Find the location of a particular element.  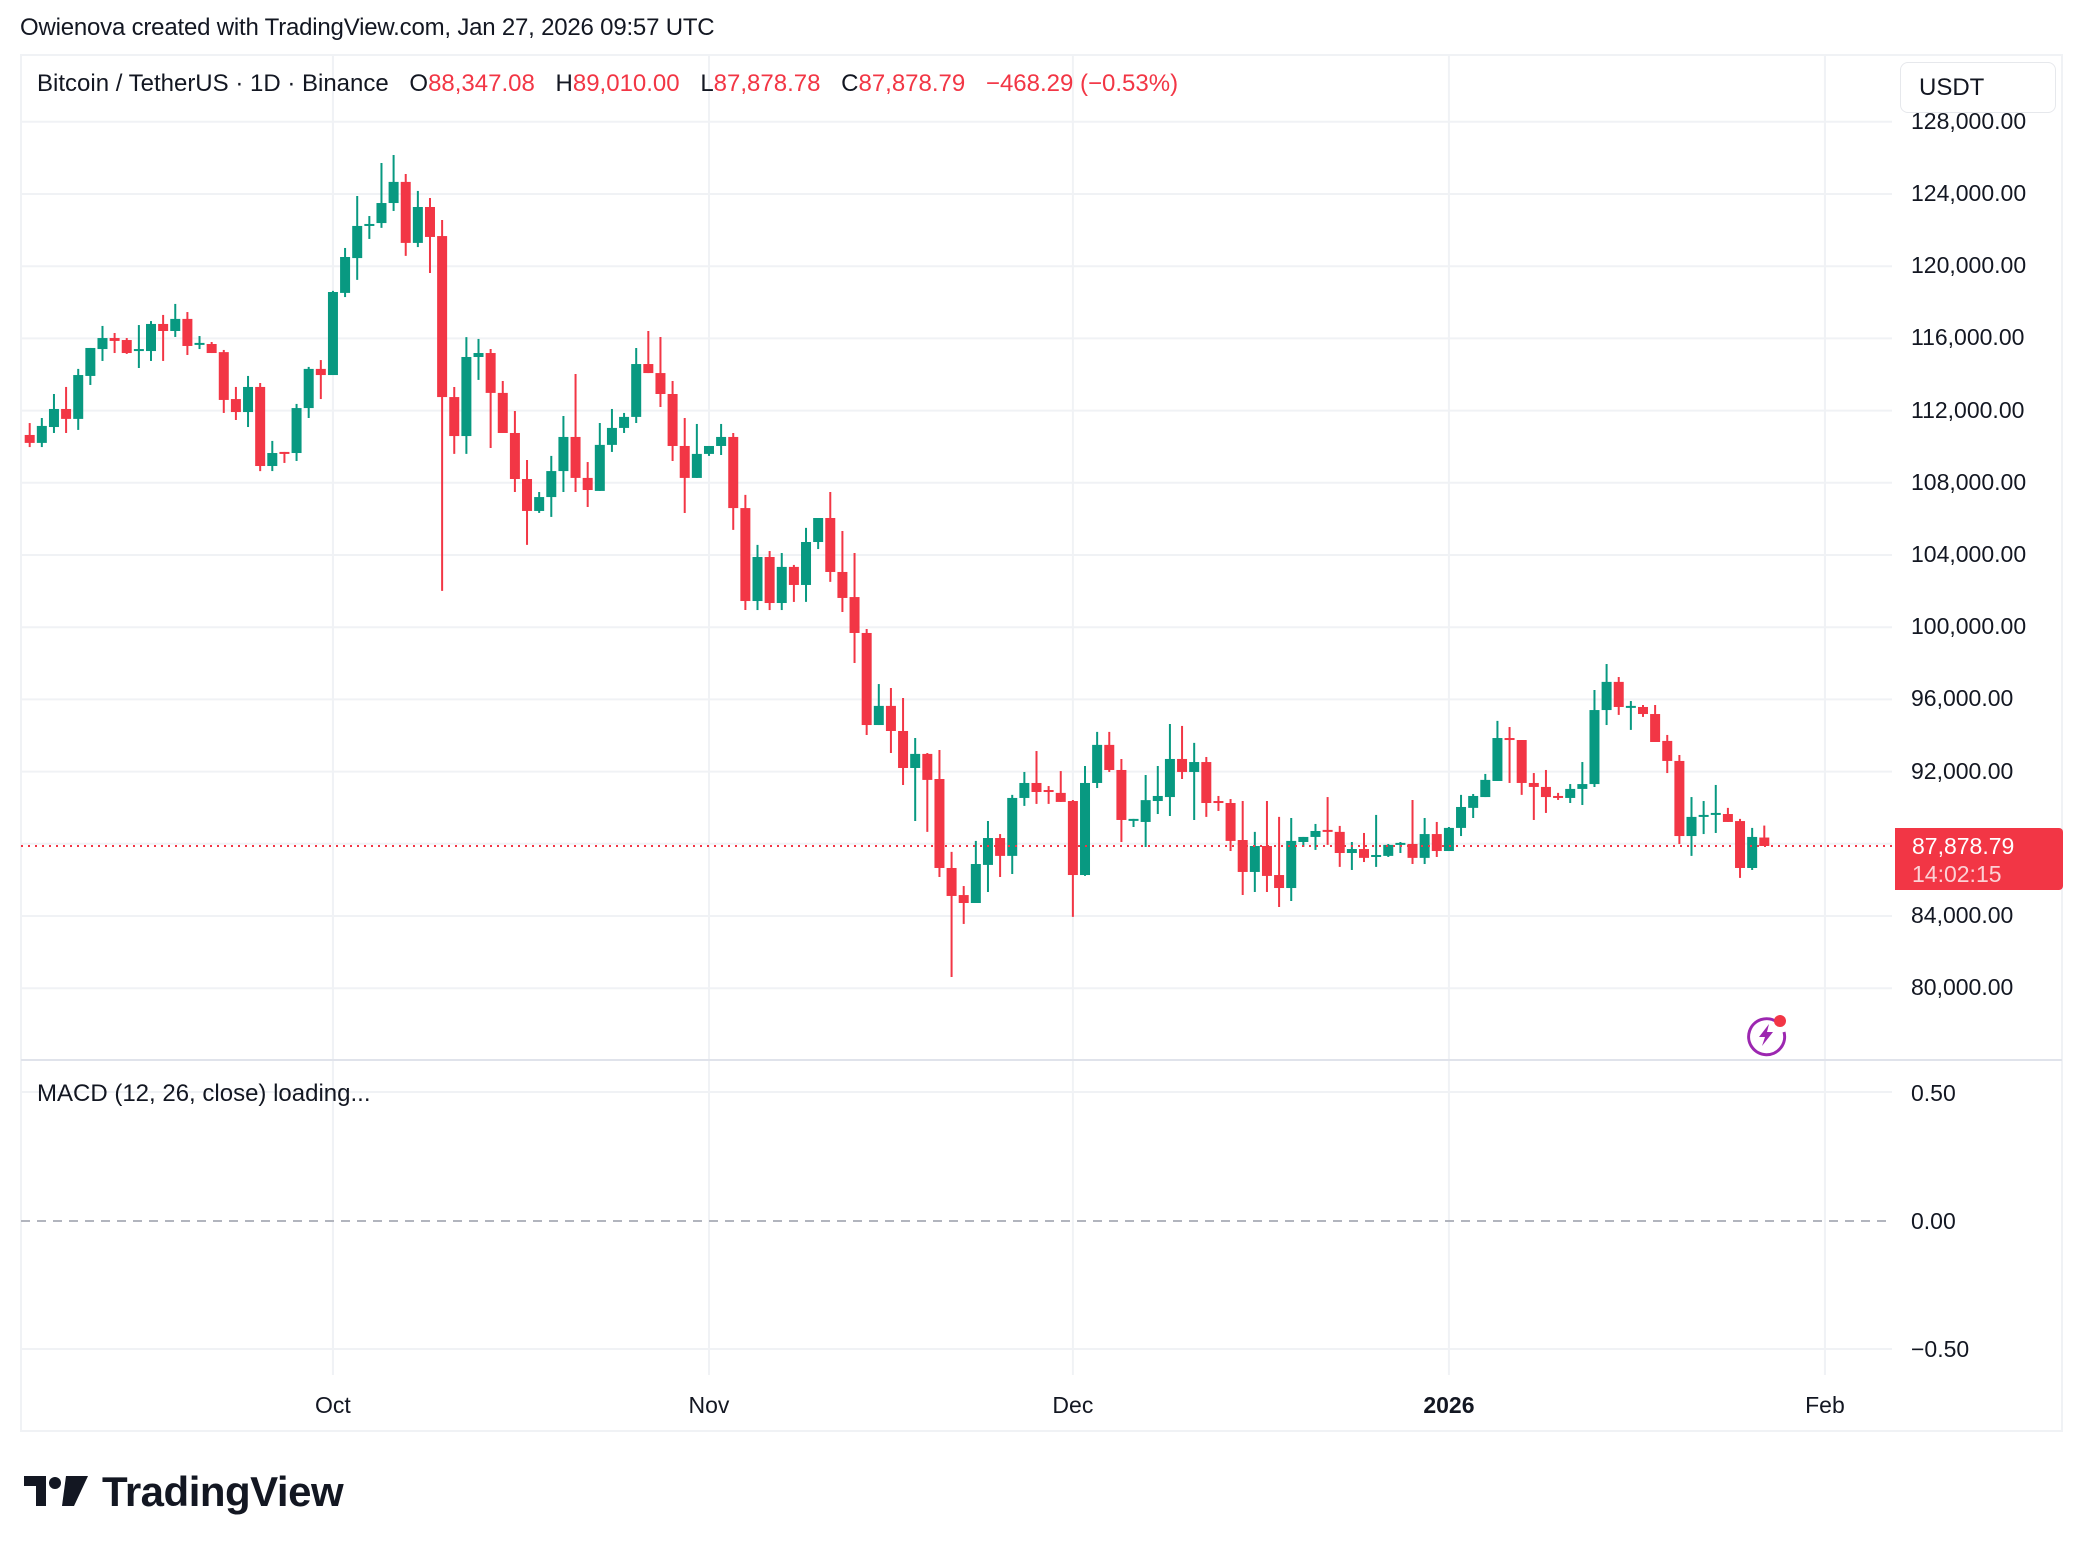

tradingview-logo-text: TradingView is located at coordinates (223, 1491).